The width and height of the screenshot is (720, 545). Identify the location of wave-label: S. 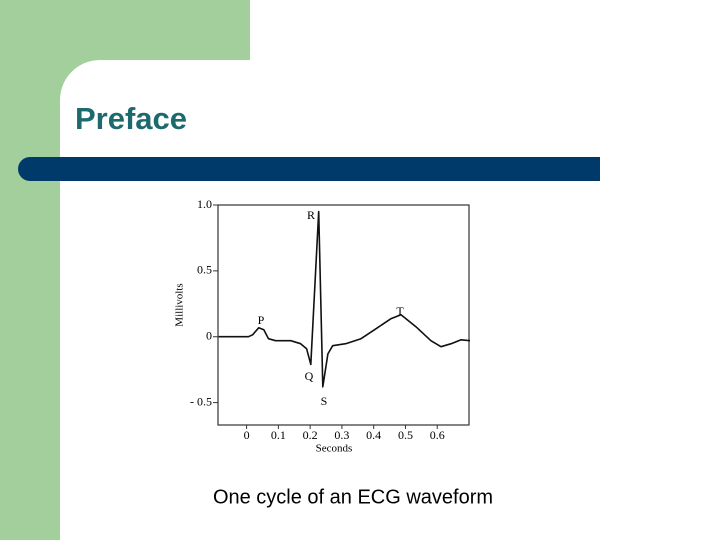
(324, 401).